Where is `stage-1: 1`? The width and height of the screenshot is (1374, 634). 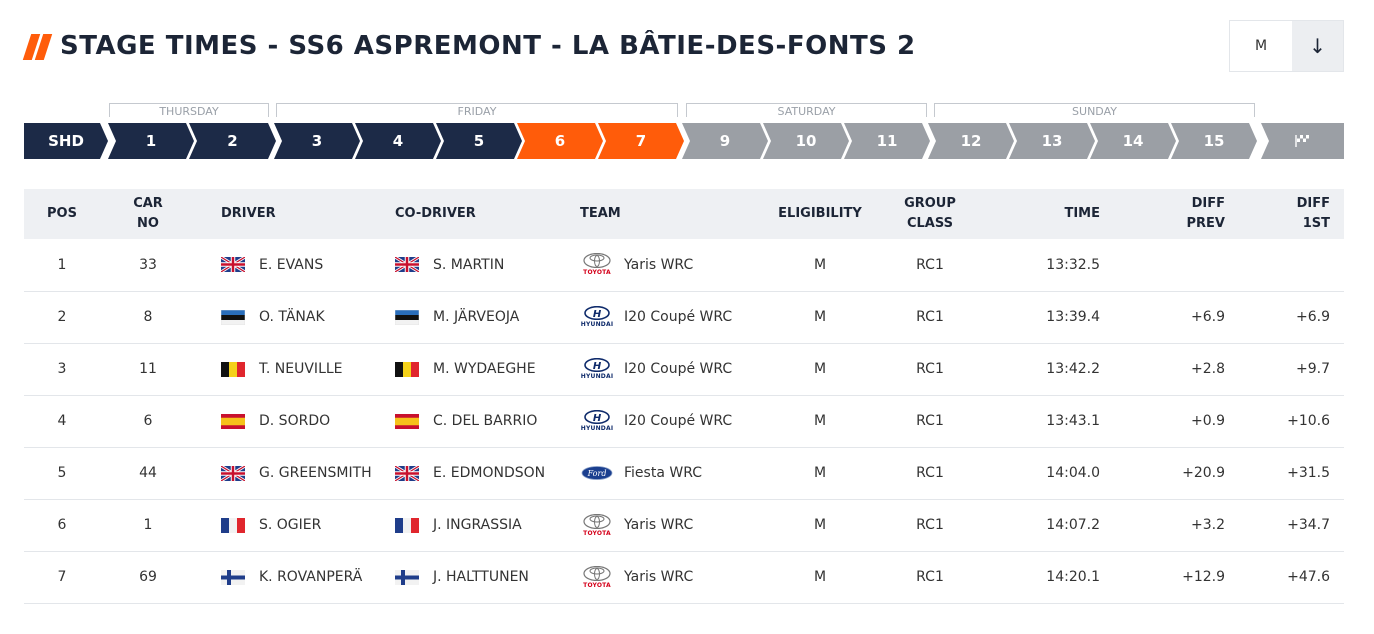
stage-1: 1 is located at coordinates (151, 141).